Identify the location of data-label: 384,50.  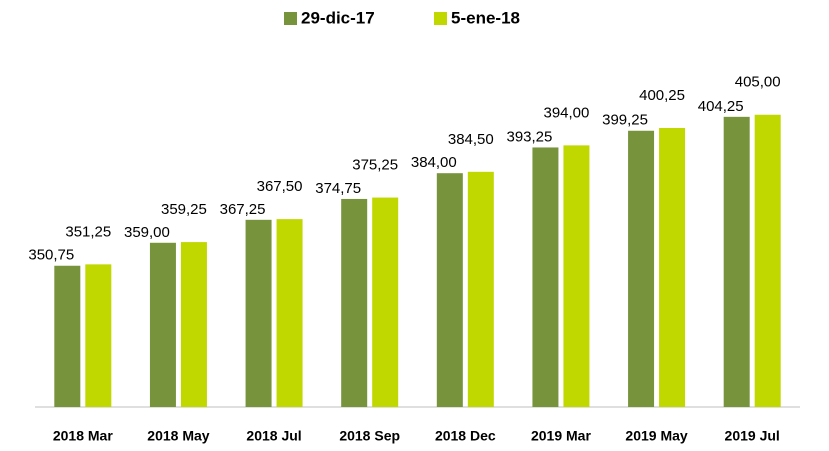
(471, 139).